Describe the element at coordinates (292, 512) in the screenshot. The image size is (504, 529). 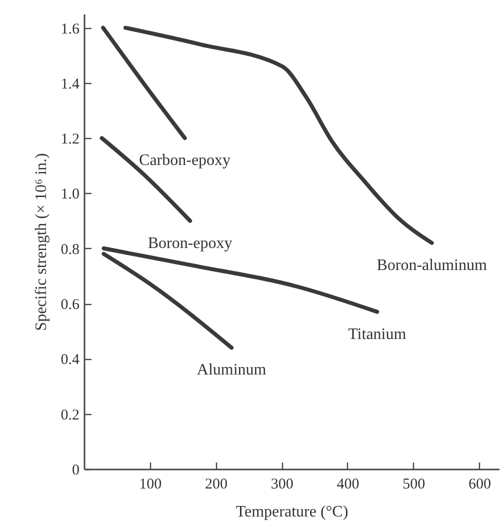
I see `x-axis-title: Temperature (°C)` at that location.